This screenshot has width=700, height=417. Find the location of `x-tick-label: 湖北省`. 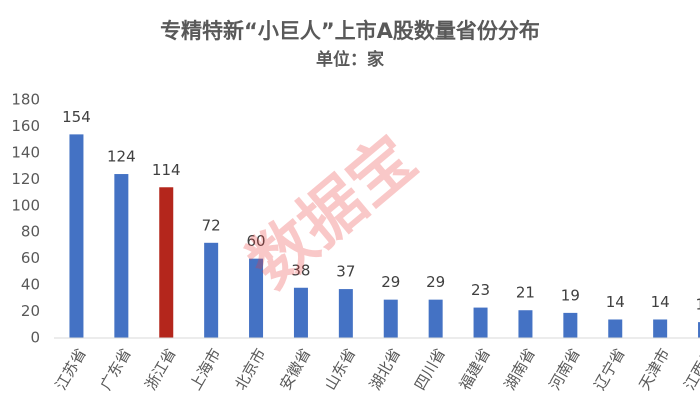

x-tick-label: 湖北省 is located at coordinates (385, 369).